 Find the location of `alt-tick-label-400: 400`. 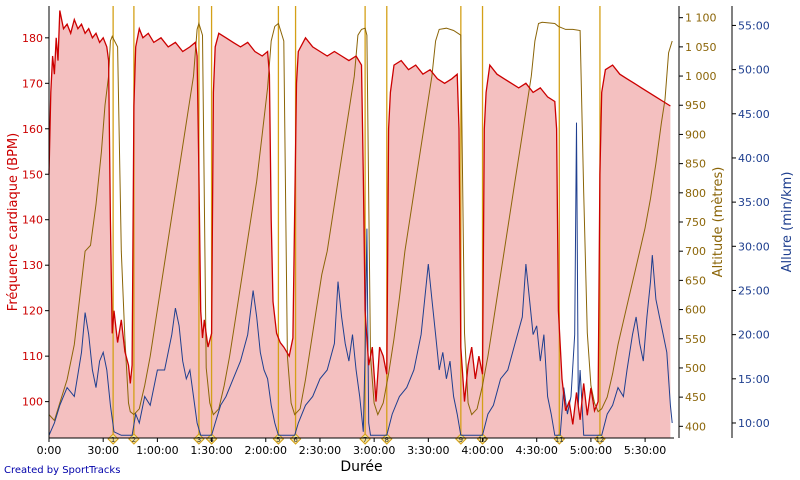

alt-tick-label-400: 400 is located at coordinates (695, 426).